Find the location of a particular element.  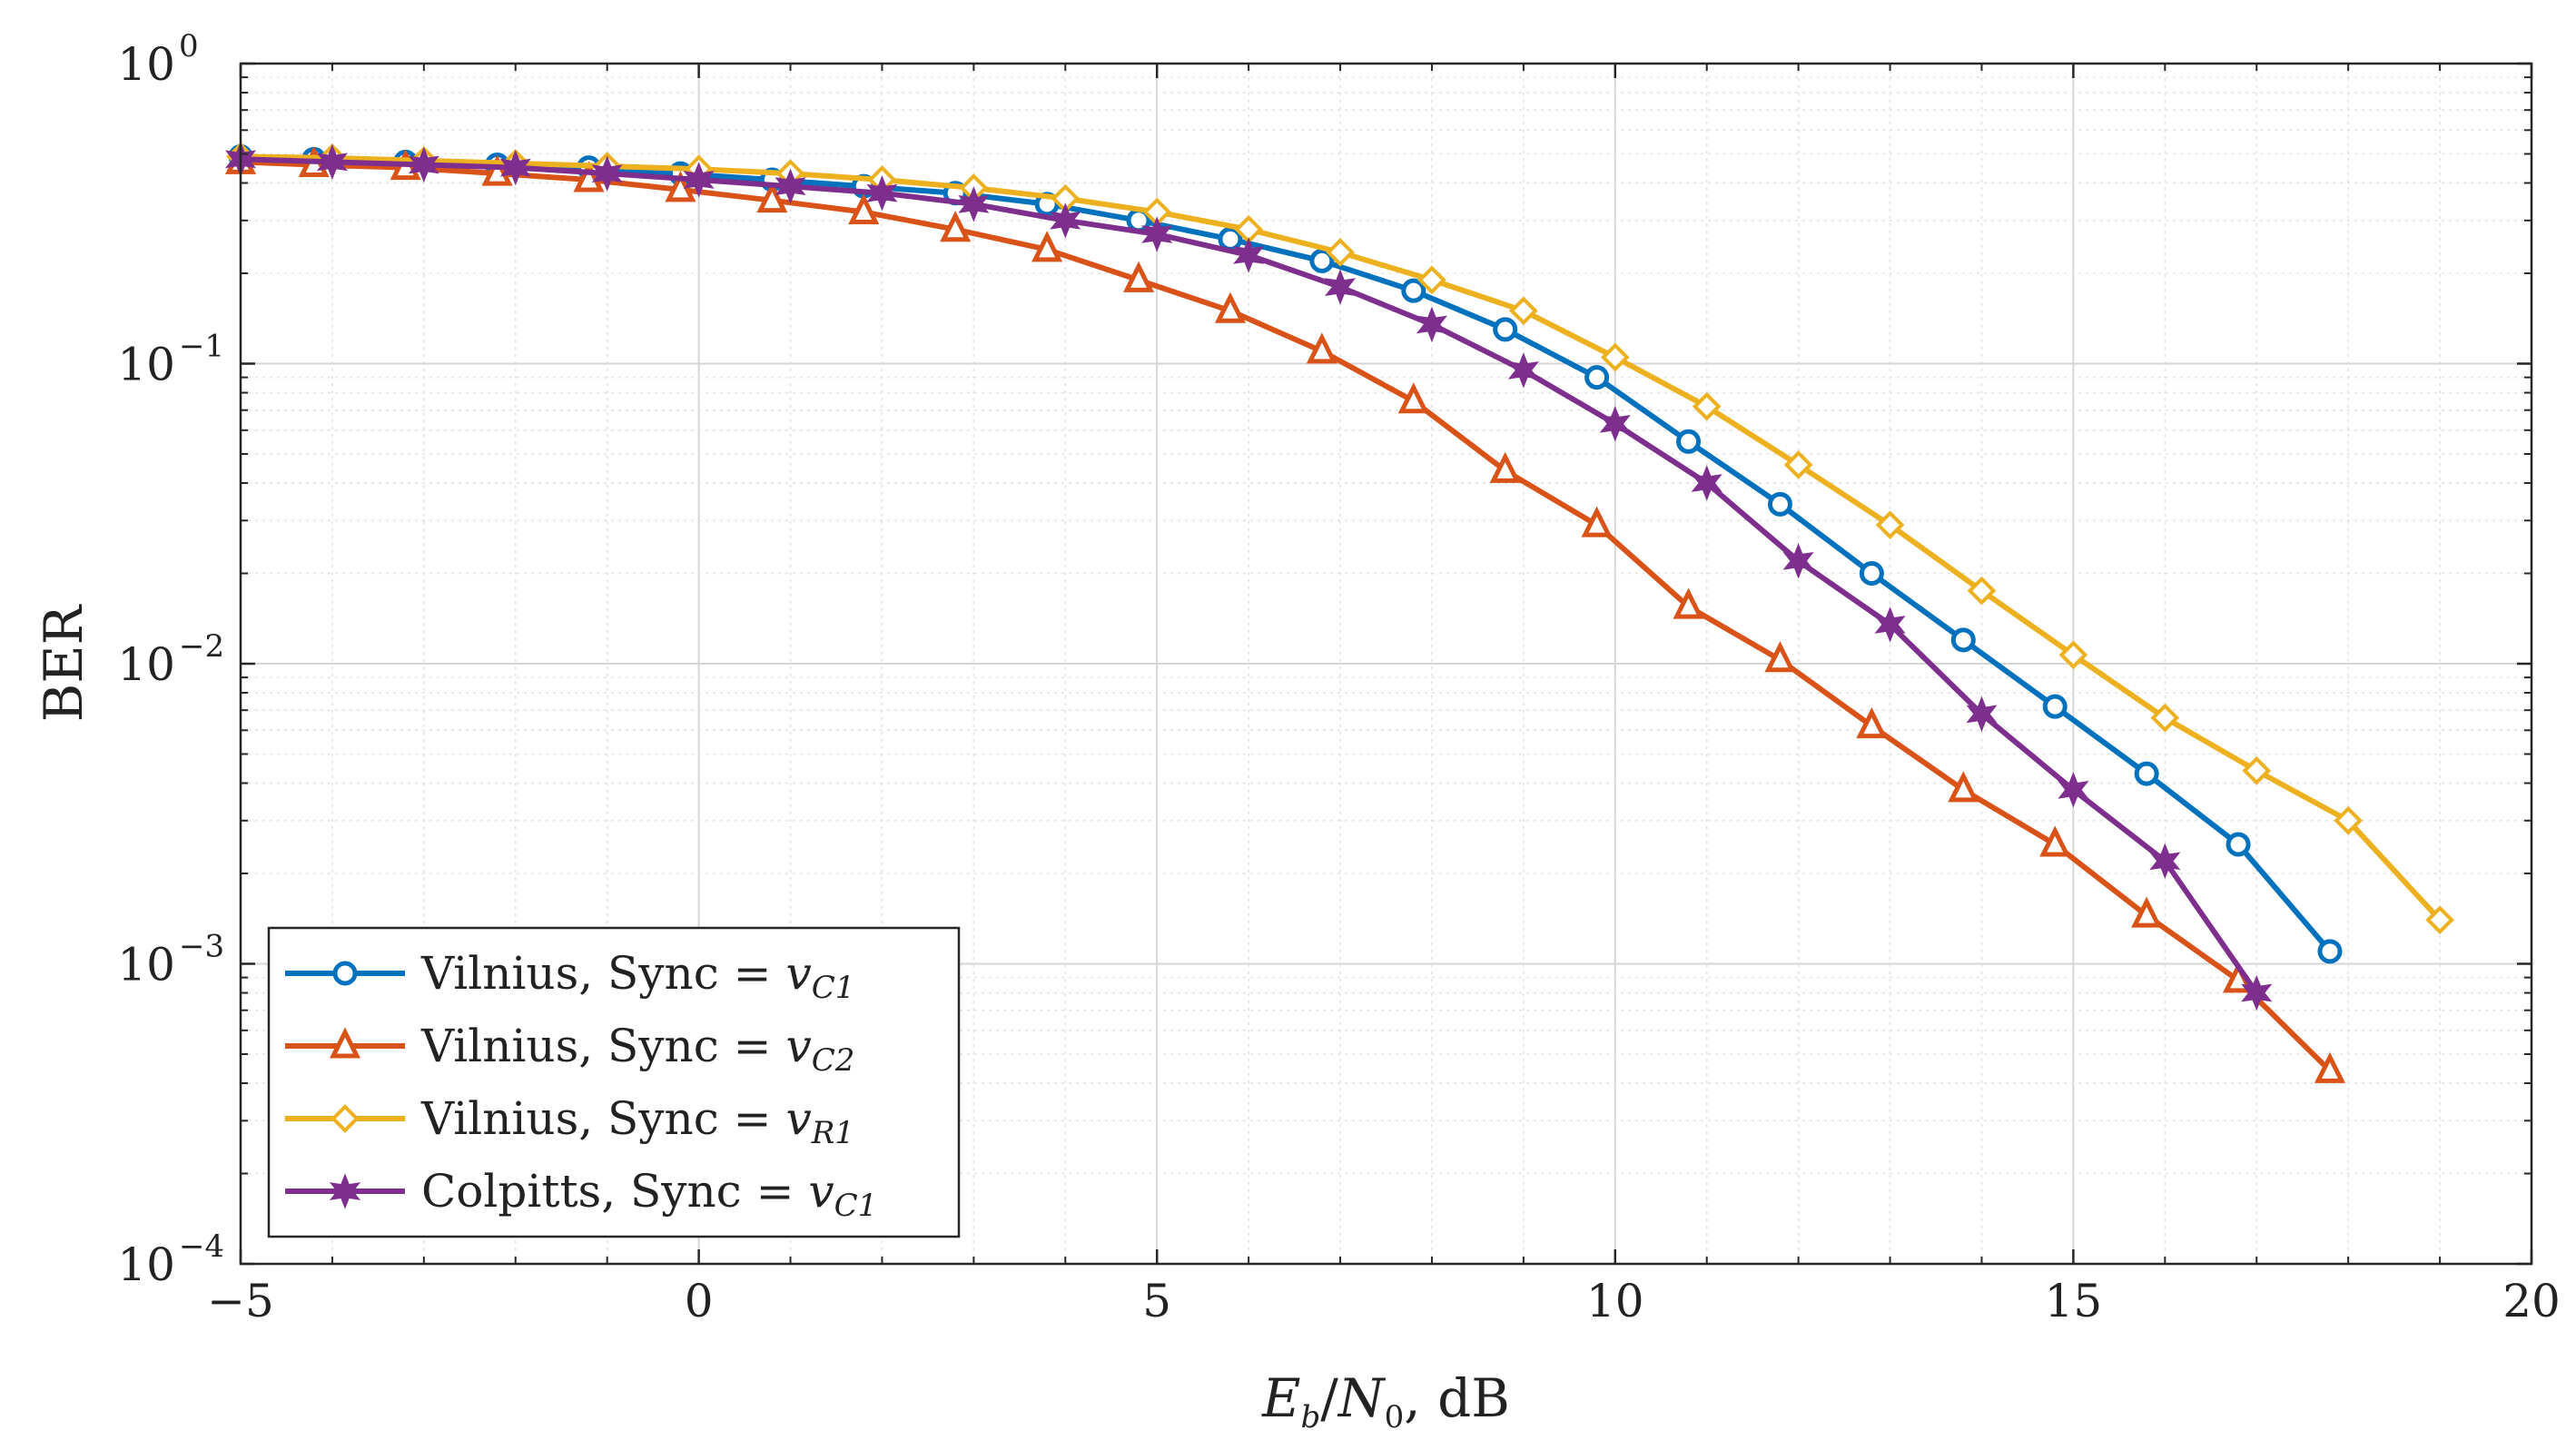

x-tick-label: 5 is located at coordinates (1156, 1301).